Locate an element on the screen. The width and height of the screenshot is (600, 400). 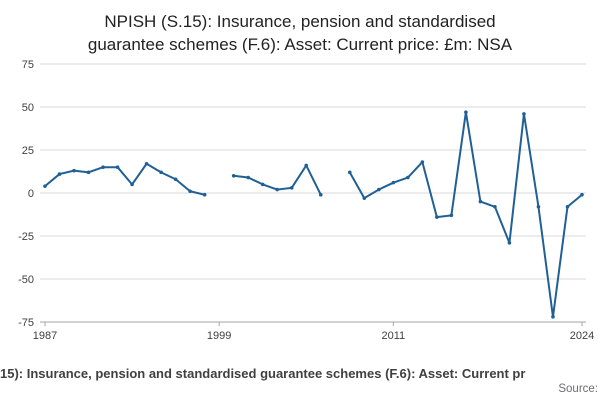
y-tick-label: 25 is located at coordinates (28, 151).